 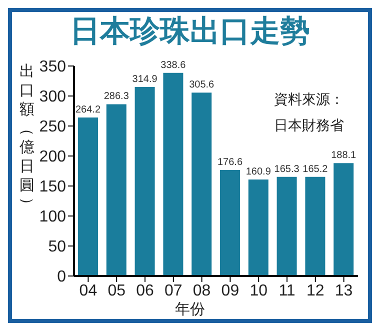 What do you see at coordinates (173, 65) in the screenshot?
I see `data-label: 338.6` at bounding box center [173, 65].